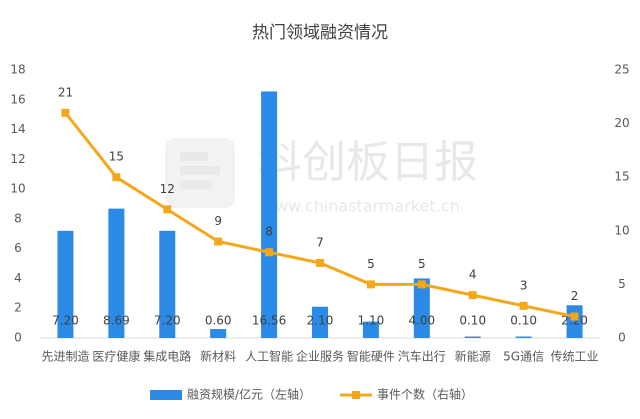 This screenshot has height=419, width=640. What do you see at coordinates (17, 70) in the screenshot?
I see `y-tick-label: 18` at bounding box center [17, 70].